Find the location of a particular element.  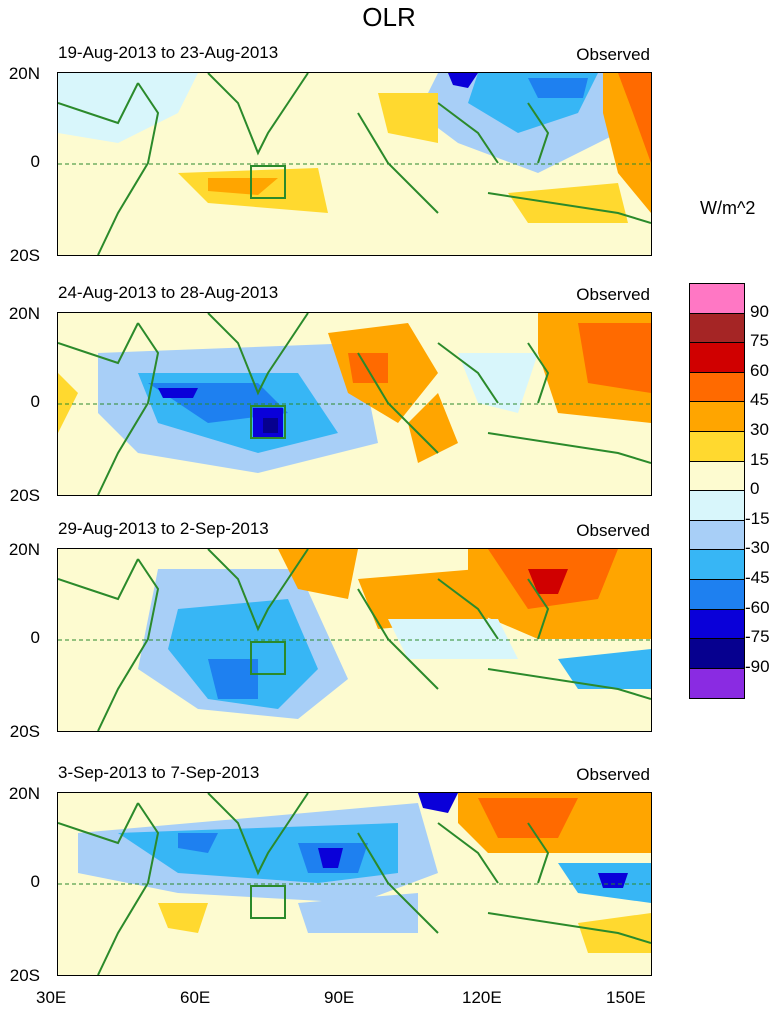

colorbar-label: 30 is located at coordinates (759, 429).